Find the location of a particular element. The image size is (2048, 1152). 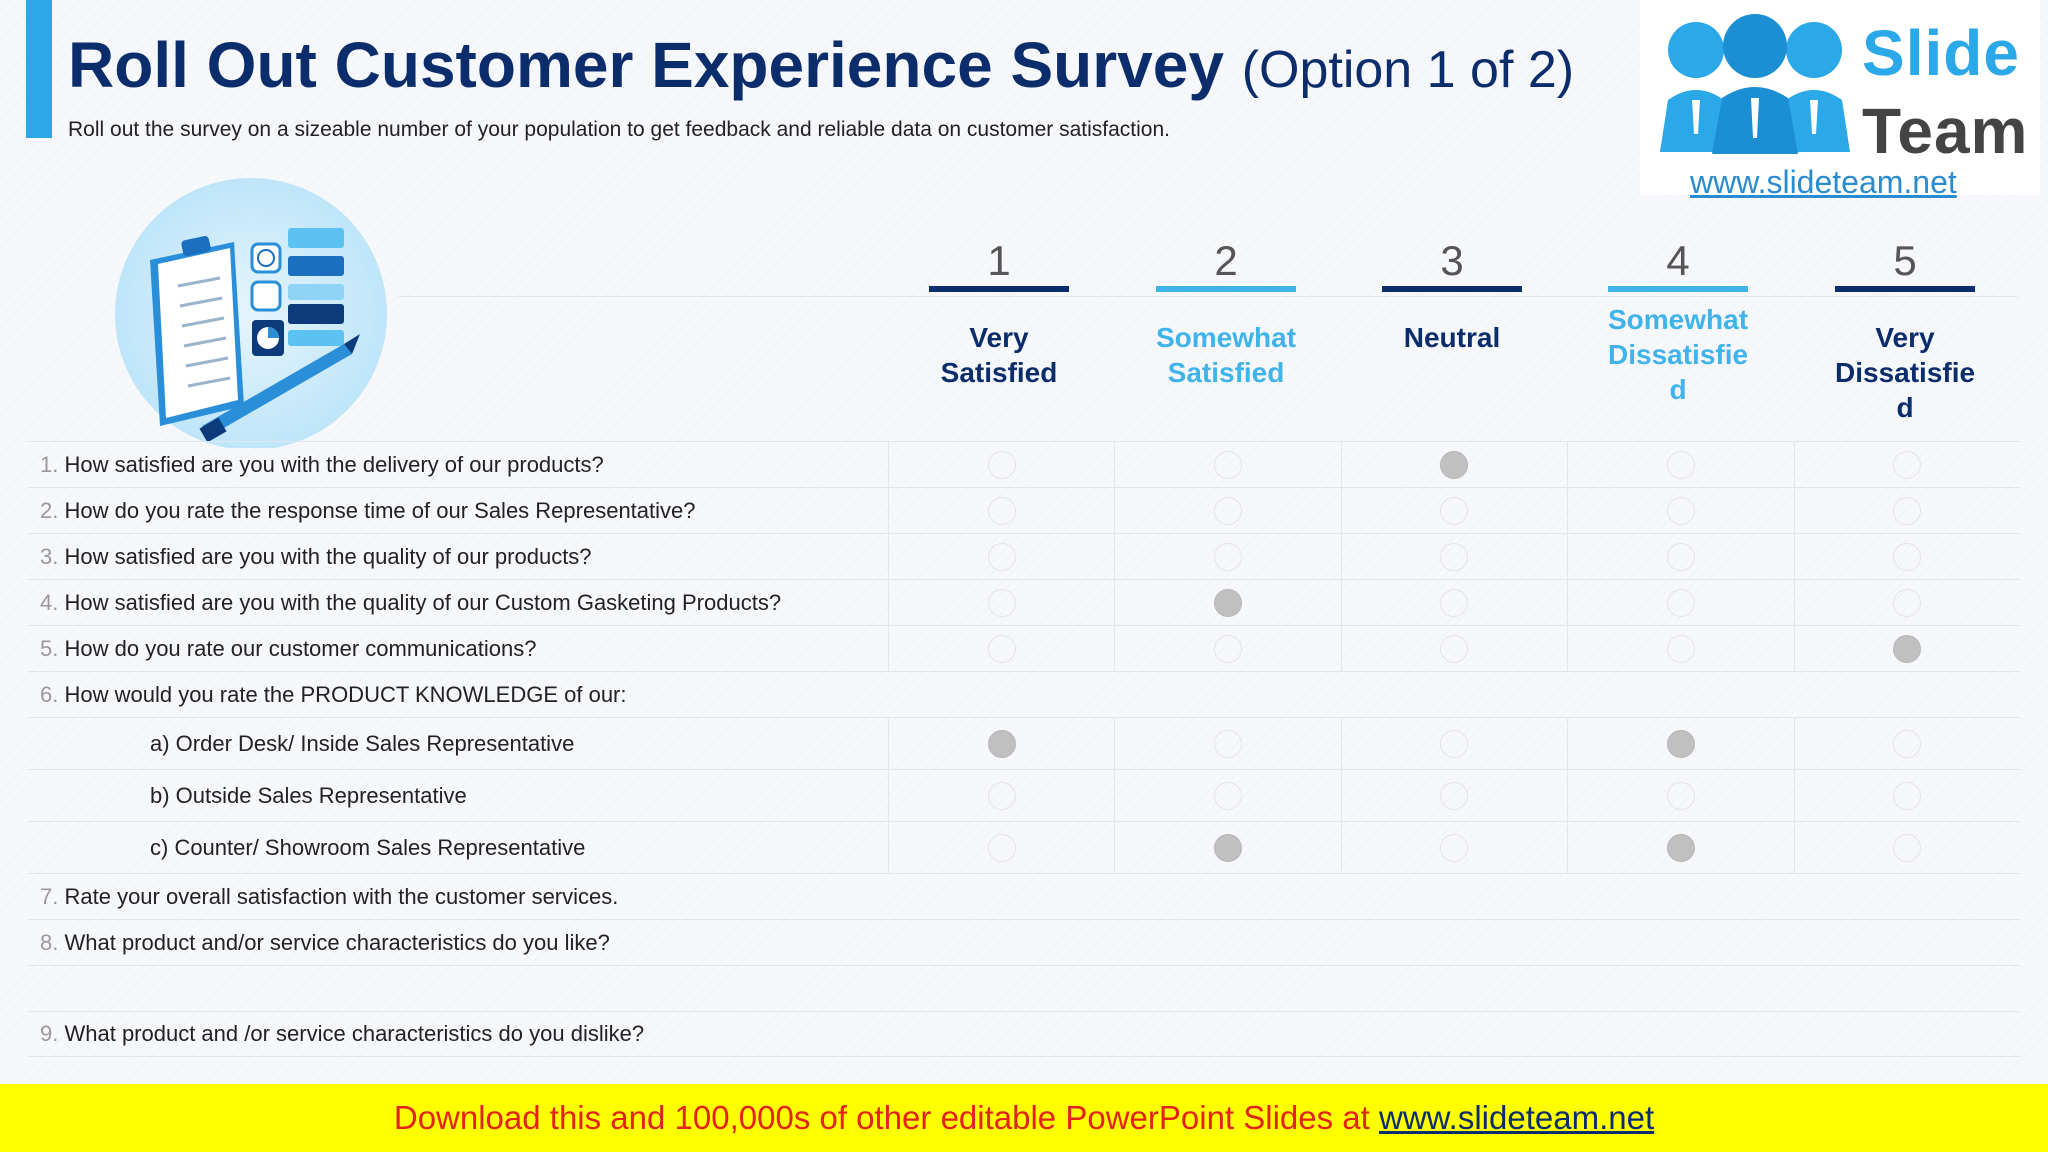

question-number: 5. is located at coordinates (49, 648).